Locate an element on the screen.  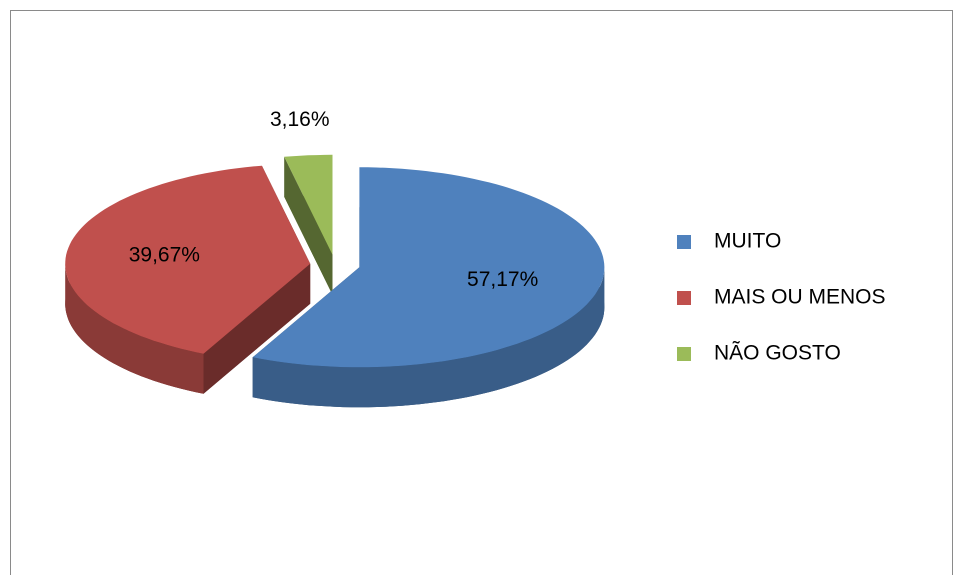
legend-label: NÃO GOSTO is located at coordinates (777, 353).